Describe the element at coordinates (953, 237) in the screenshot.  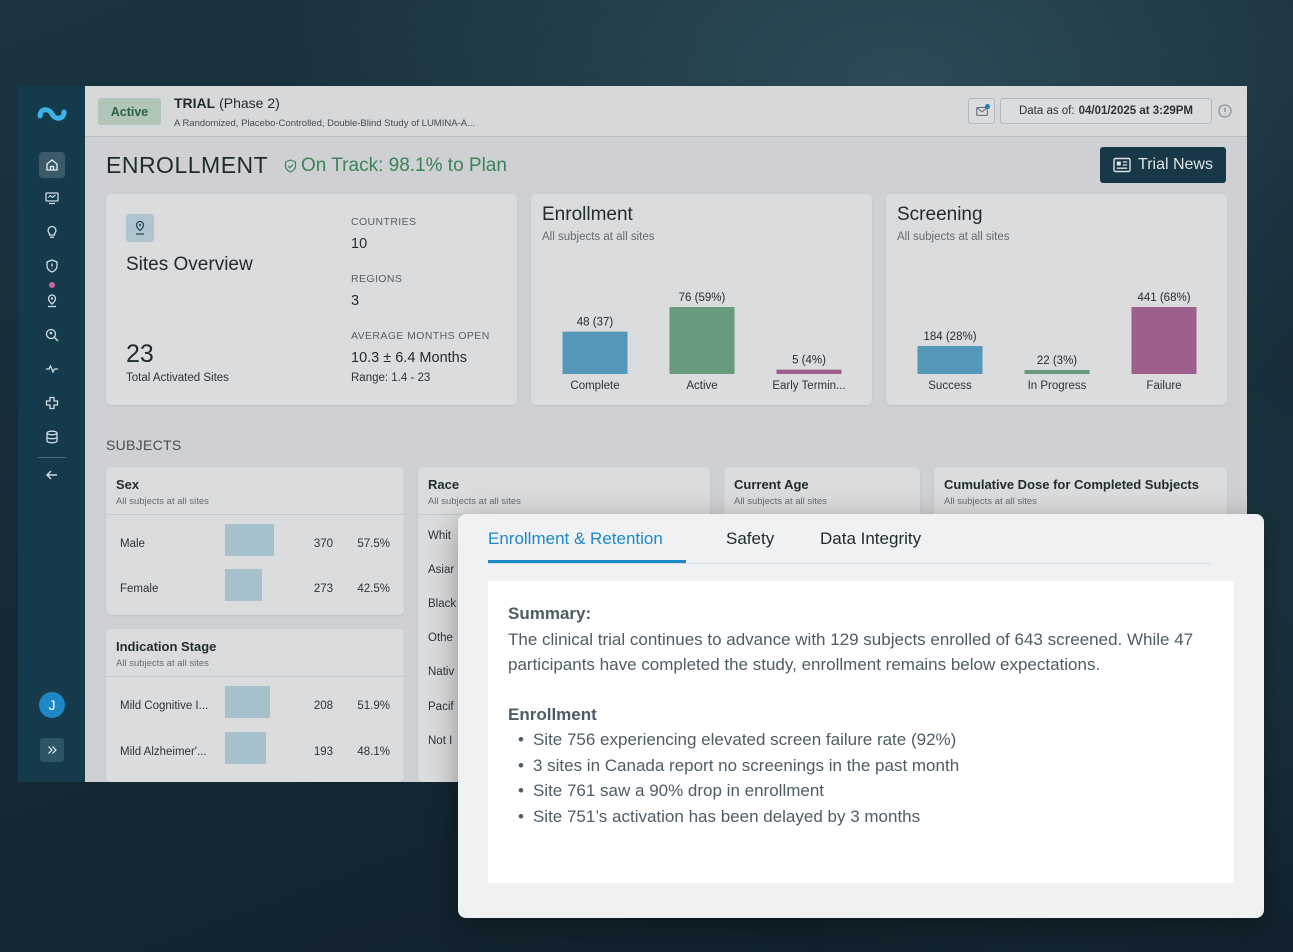
I see `screening-chart-subtitle: All subjects at all sites` at that location.